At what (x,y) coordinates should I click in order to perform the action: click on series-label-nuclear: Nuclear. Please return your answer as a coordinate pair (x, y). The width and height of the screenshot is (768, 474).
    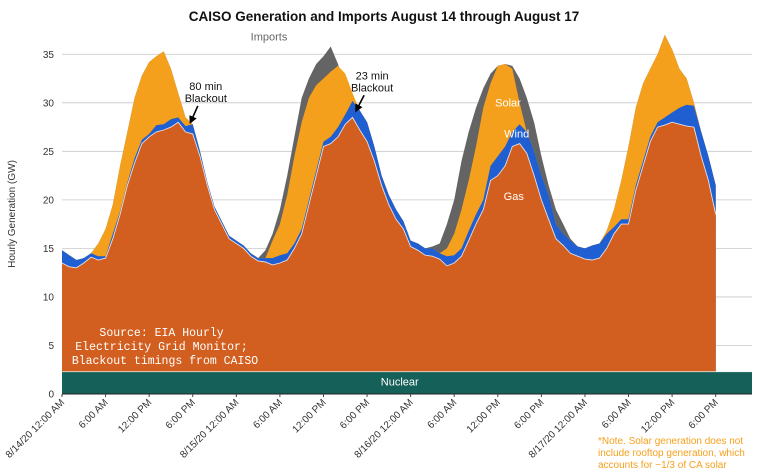
    Looking at the image, I should click on (400, 382).